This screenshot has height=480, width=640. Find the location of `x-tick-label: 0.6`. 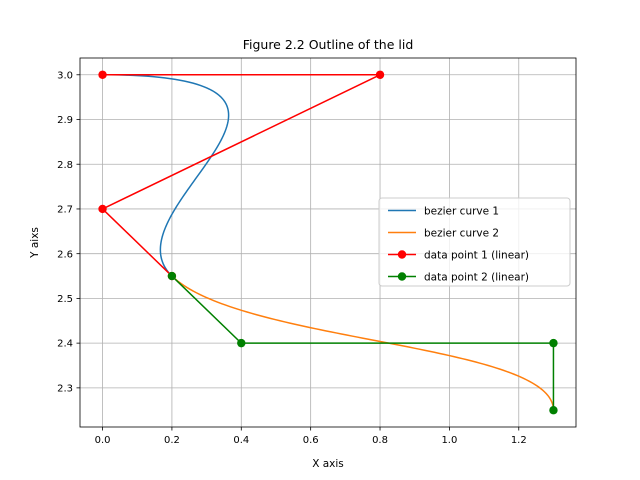

x-tick-label: 0.6 is located at coordinates (311, 440).